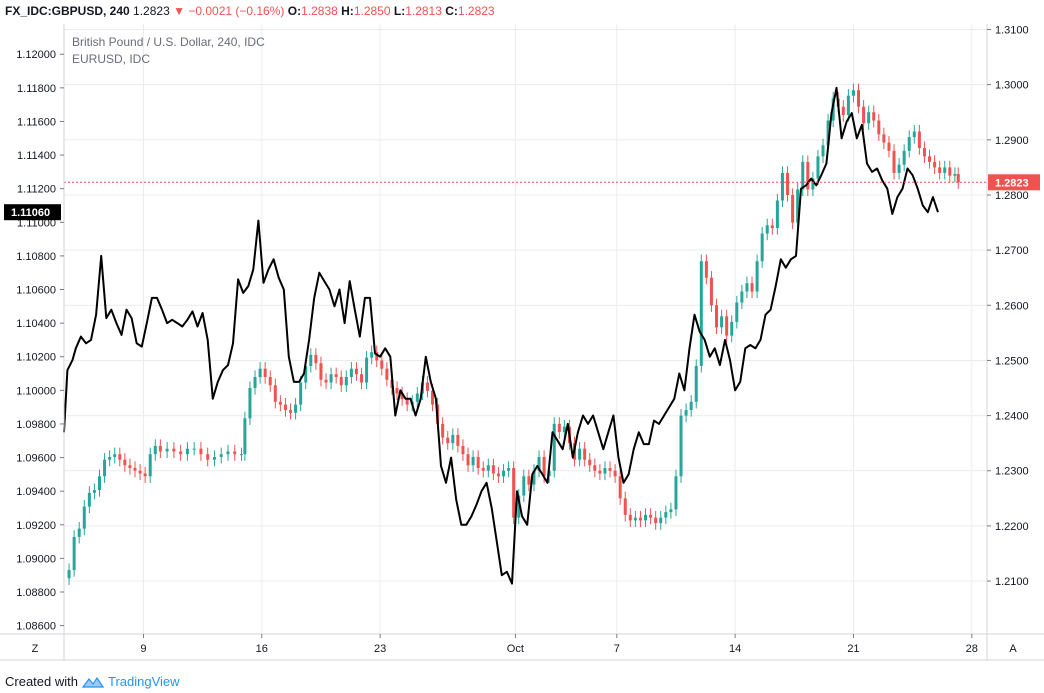  Describe the element at coordinates (372, 11) in the screenshot. I see `high-value: 1.2850` at that location.